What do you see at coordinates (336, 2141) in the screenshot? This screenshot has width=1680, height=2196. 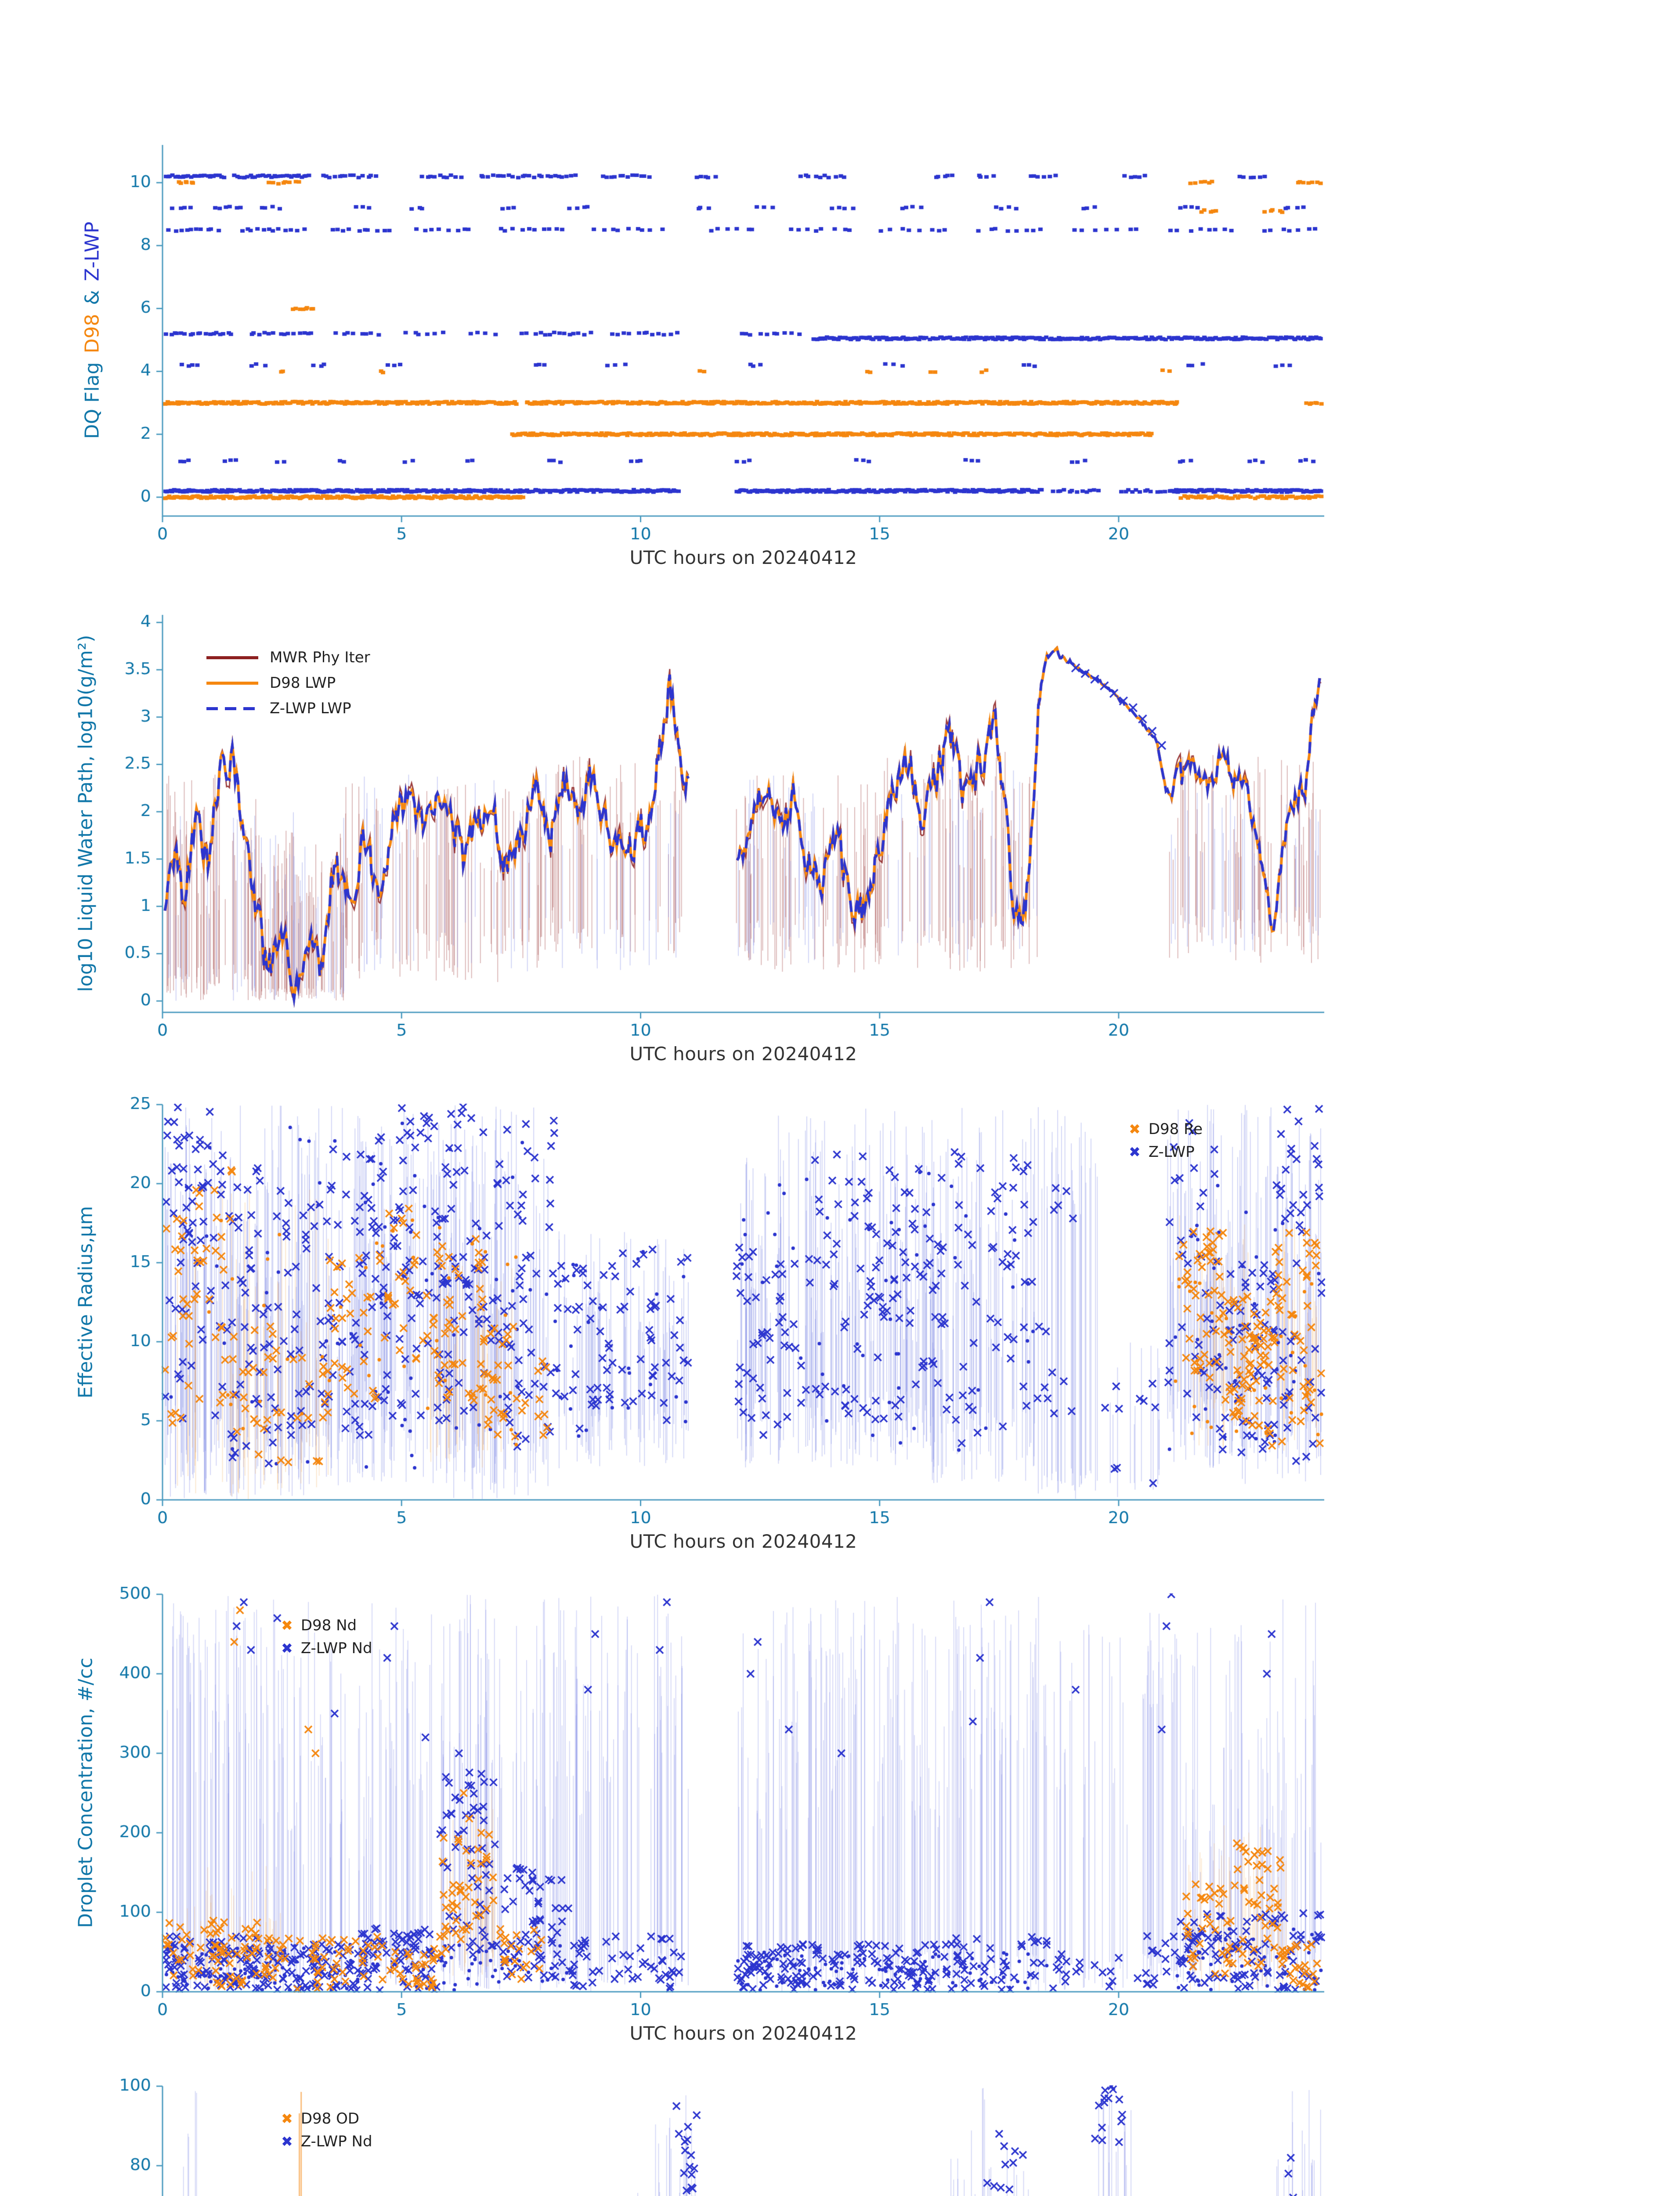 I see `legend-label-zlwp-od: Z-LWP Nd` at bounding box center [336, 2141].